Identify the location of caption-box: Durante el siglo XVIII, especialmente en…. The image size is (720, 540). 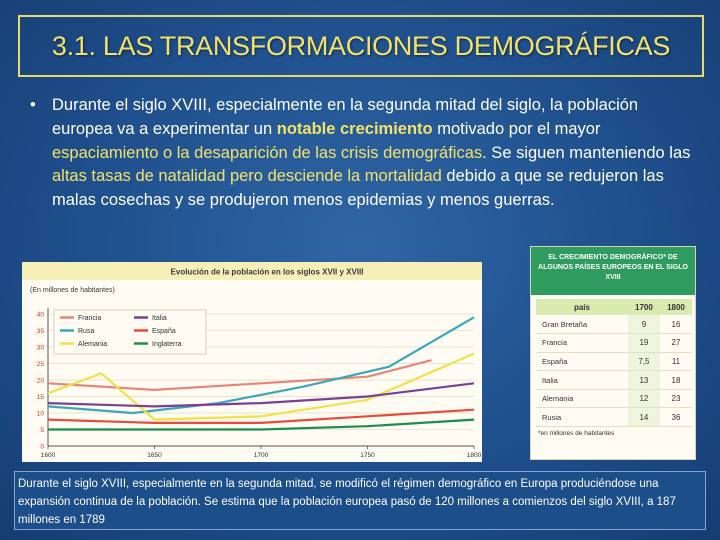
(360, 500).